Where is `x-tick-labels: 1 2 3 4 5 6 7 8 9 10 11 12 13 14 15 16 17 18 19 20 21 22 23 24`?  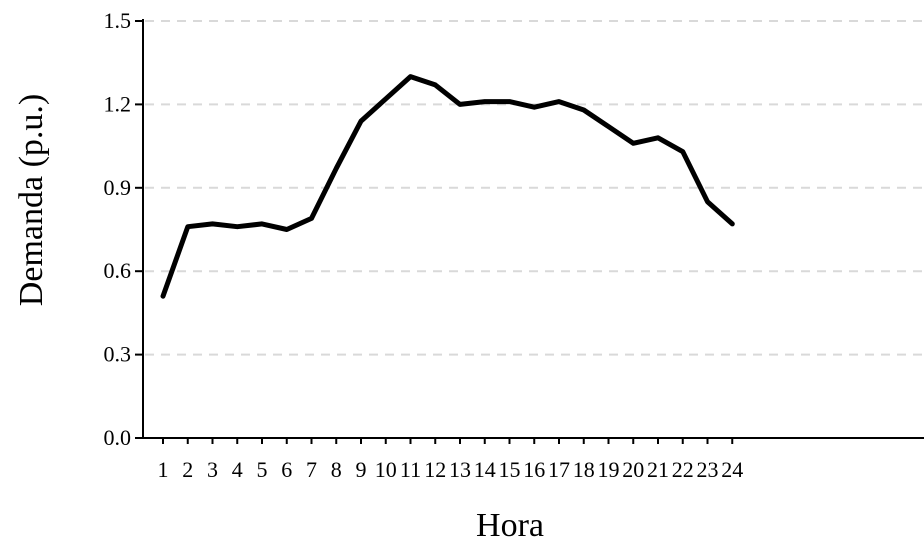 x-tick-labels: 1 2 3 4 5 6 7 8 9 10 11 12 13 14 15 16 17 18 19 20 21 22 23 24 is located at coordinates (451, 469).